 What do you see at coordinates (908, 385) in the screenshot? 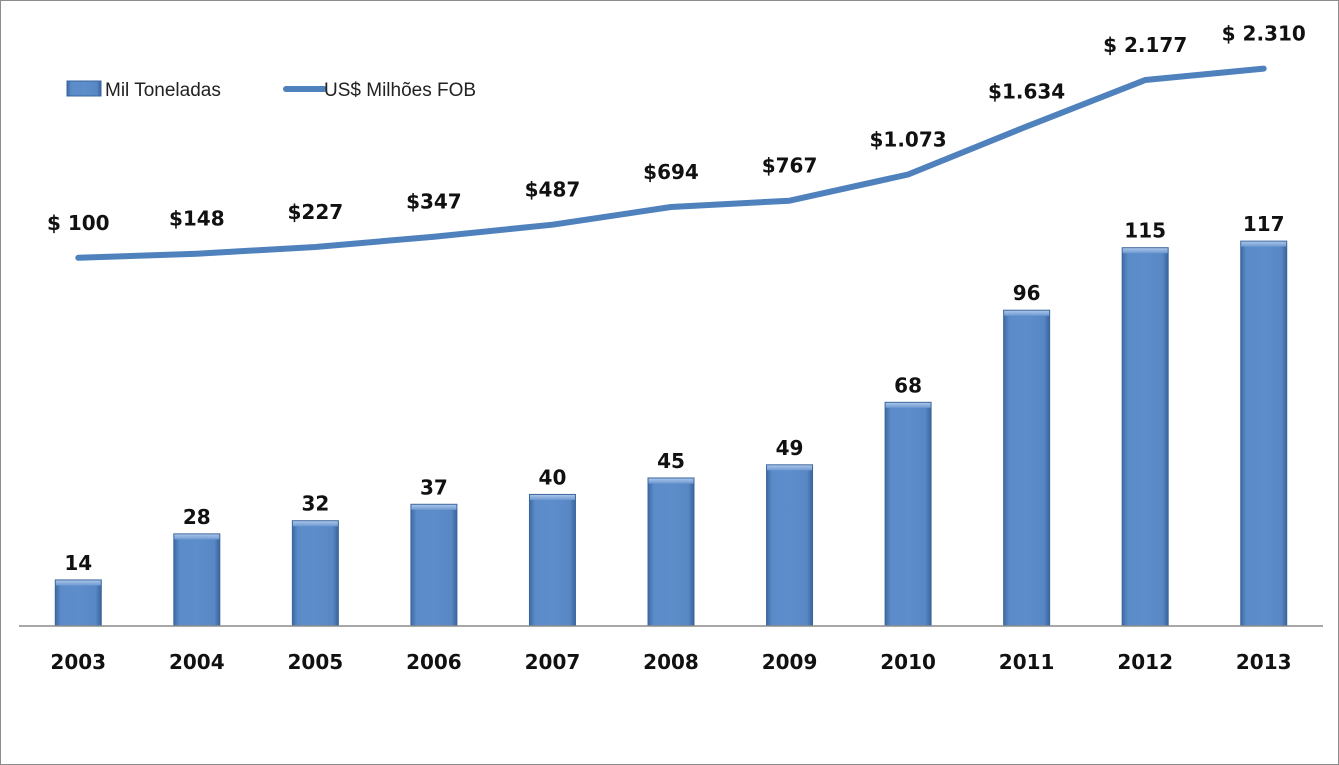
I see `bar-value-label: 68` at bounding box center [908, 385].